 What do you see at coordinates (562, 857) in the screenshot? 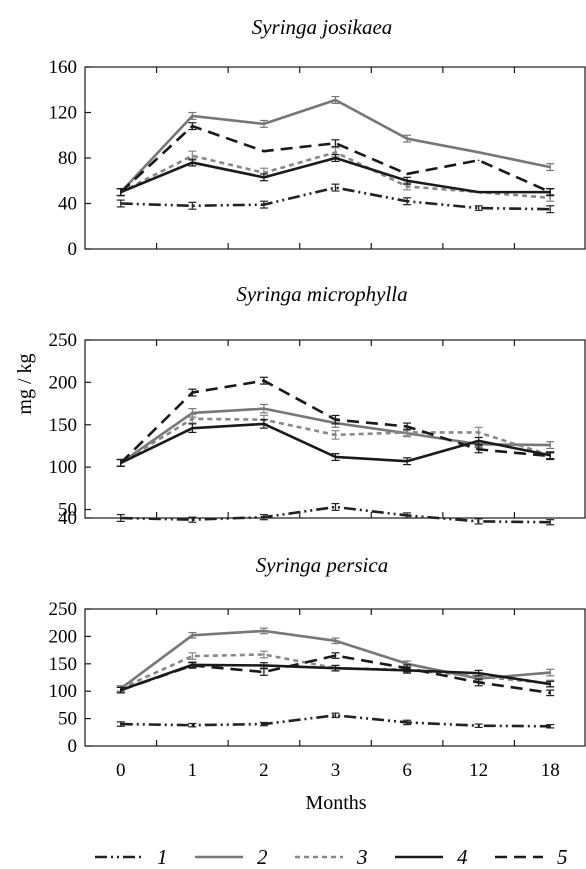
I see `legend-label-5: 5` at bounding box center [562, 857].